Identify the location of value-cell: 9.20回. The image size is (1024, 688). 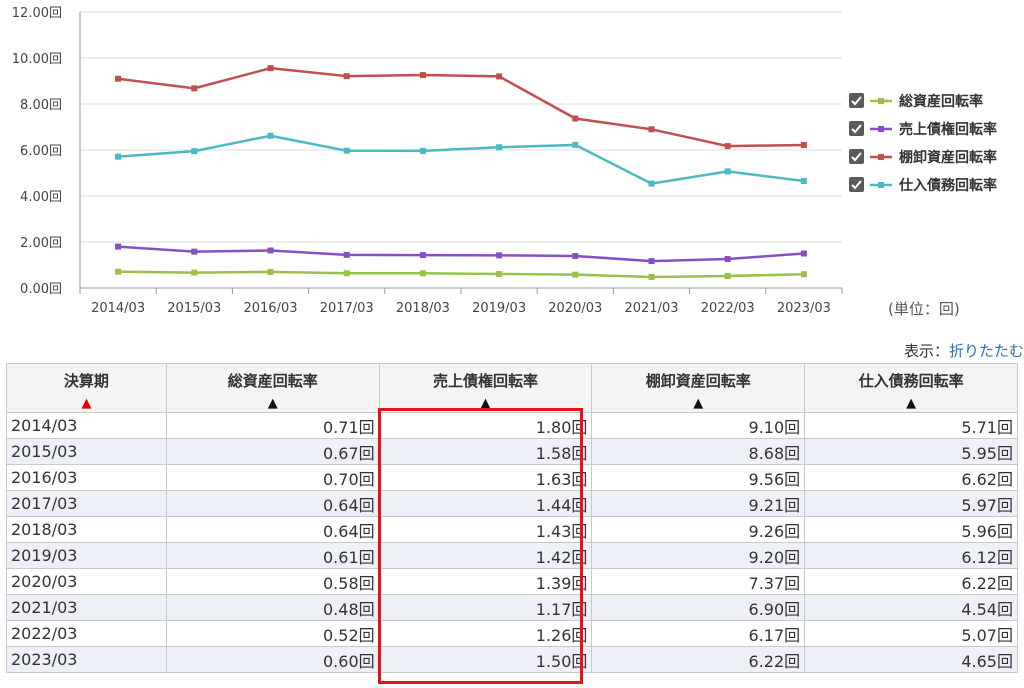
(698, 555).